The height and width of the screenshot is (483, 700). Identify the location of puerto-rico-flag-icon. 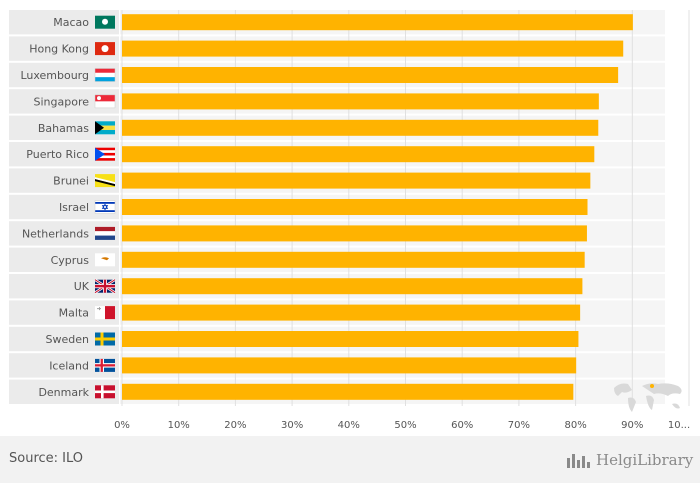
(105, 154).